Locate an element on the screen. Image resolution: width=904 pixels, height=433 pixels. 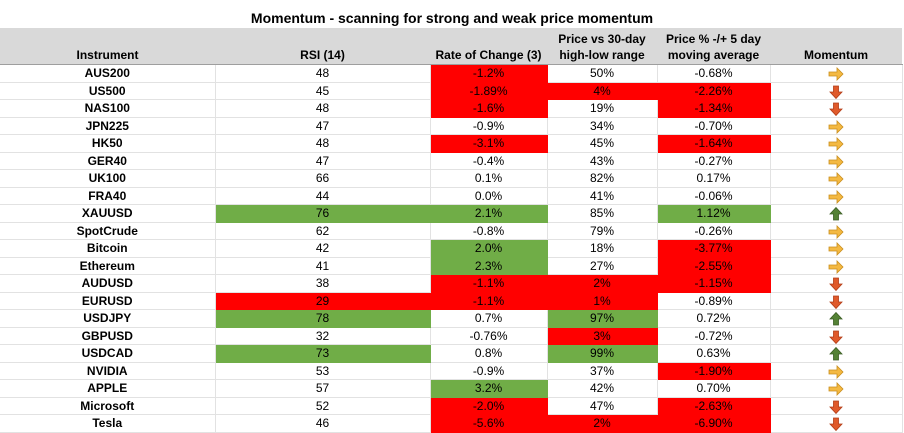
price-range-cell: 18% is located at coordinates (602, 248).